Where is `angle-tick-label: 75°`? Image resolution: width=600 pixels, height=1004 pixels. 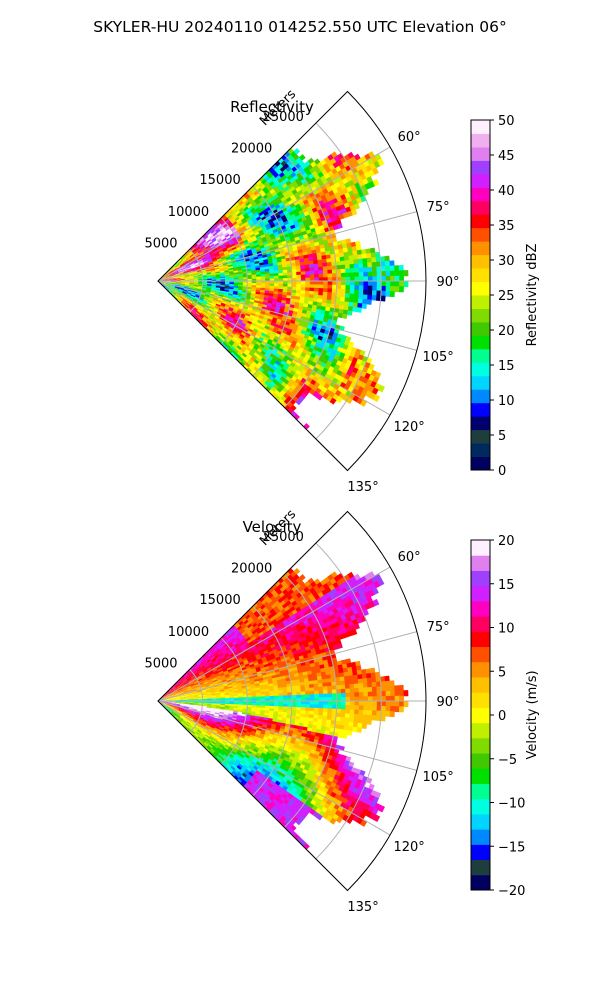
angle-tick-label: 75° is located at coordinates (438, 207).